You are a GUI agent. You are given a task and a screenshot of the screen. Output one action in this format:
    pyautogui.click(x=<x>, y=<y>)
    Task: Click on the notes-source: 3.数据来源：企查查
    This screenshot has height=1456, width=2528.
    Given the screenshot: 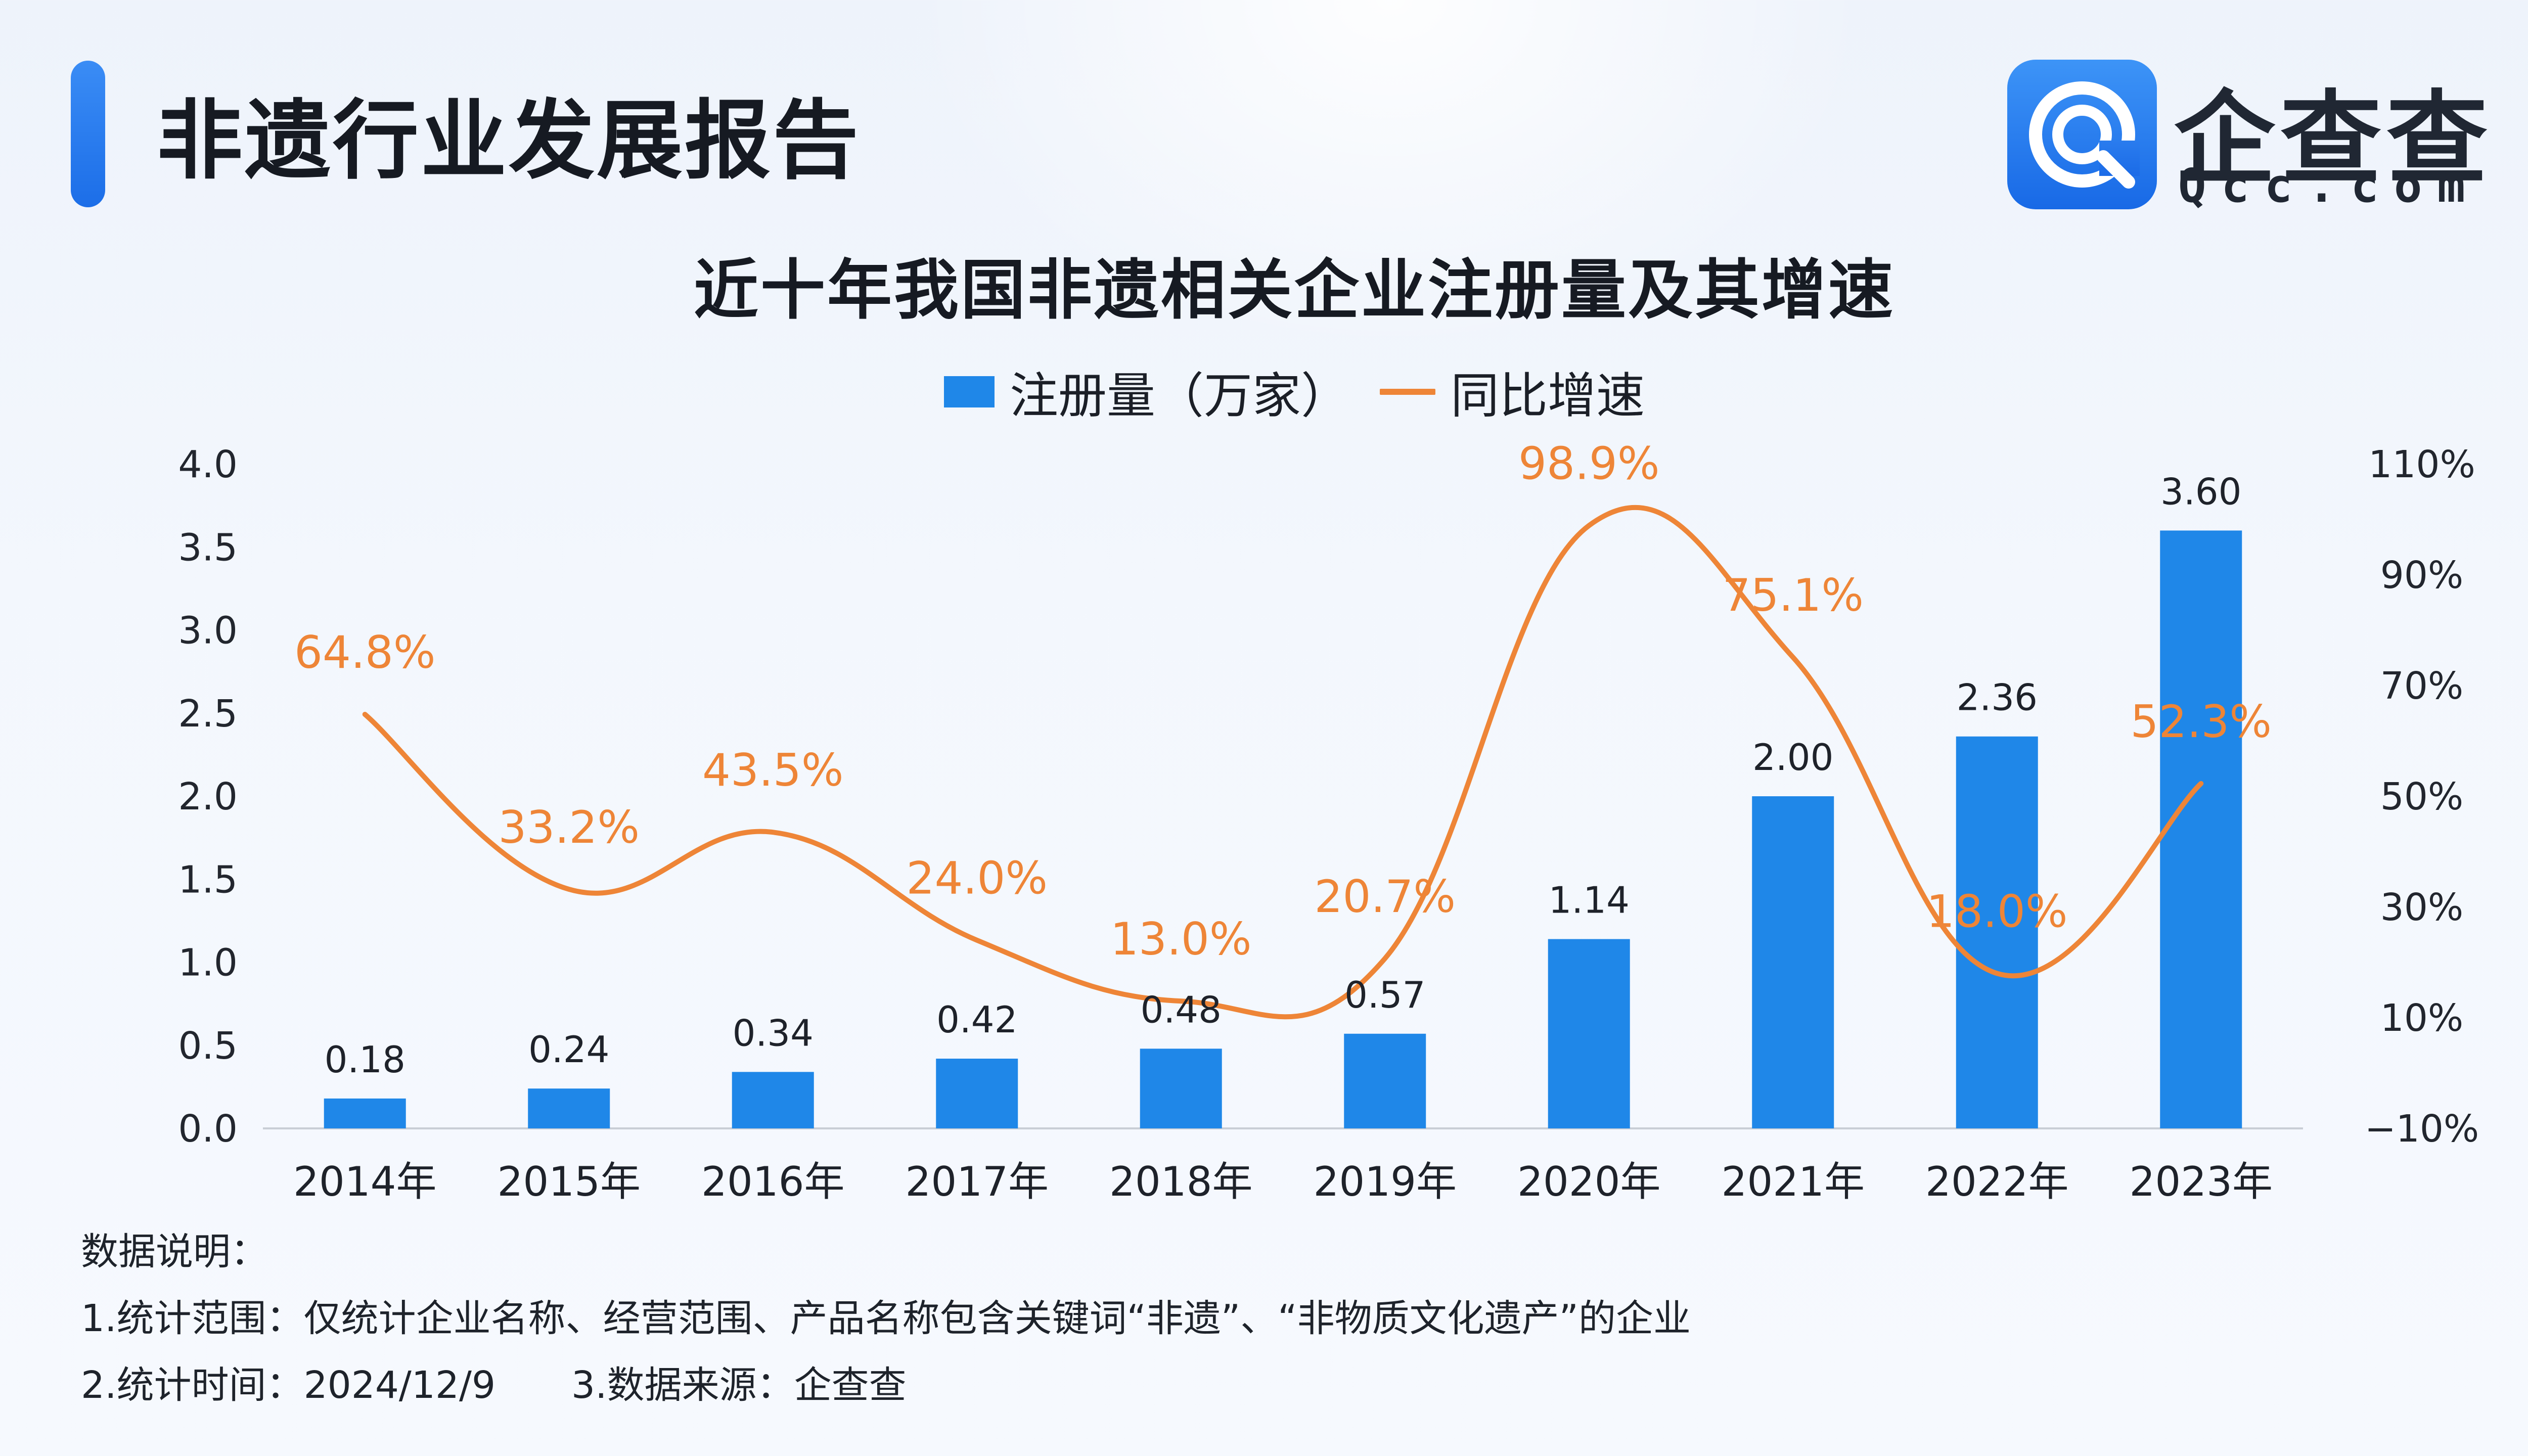 What is the action you would take?
    pyautogui.click(x=739, y=1385)
    